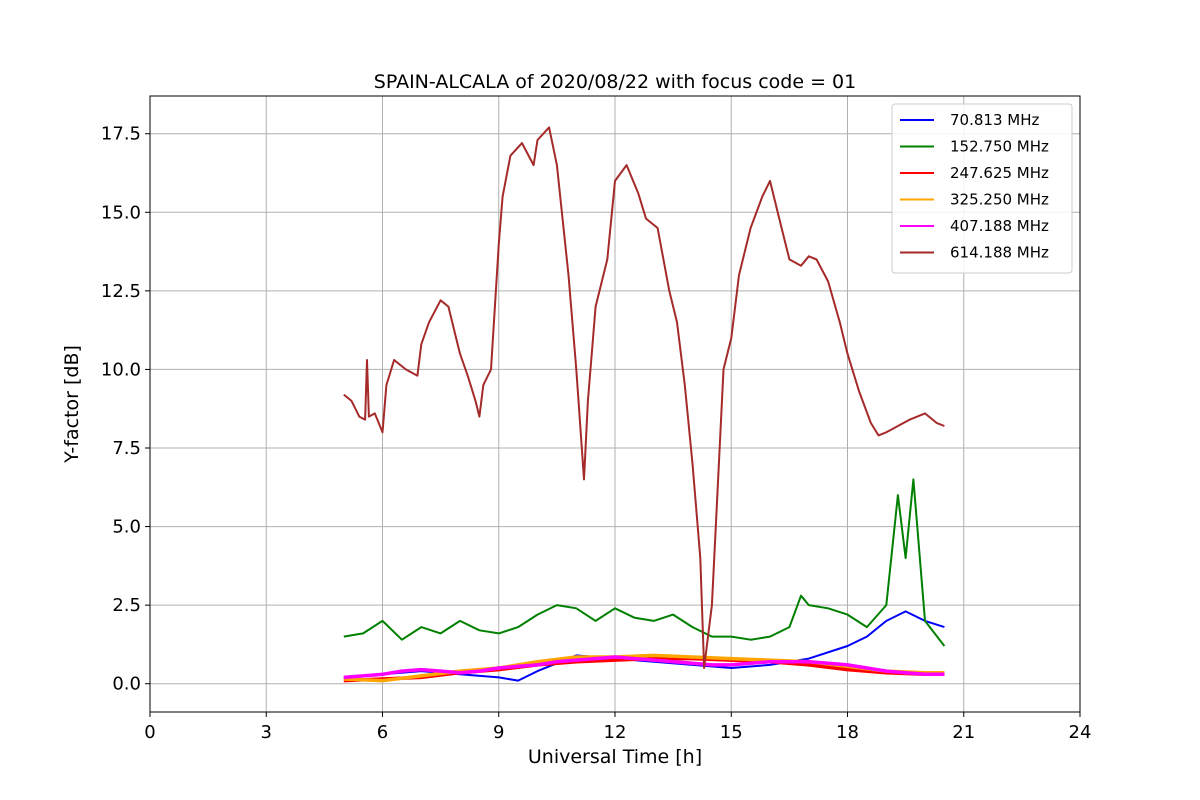  Describe the element at coordinates (999, 253) in the screenshot. I see `legend-label: 614.188 MHz` at that location.